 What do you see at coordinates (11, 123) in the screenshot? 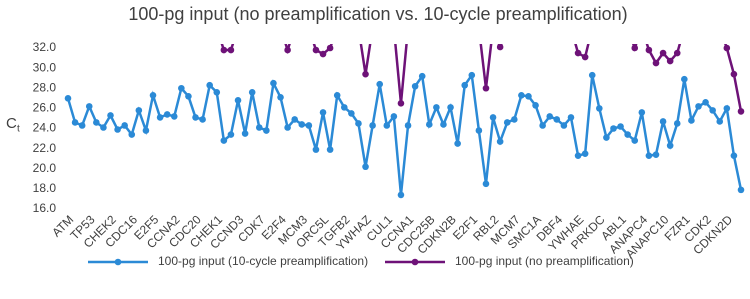
I see `y-axis-label: C` at bounding box center [11, 123].